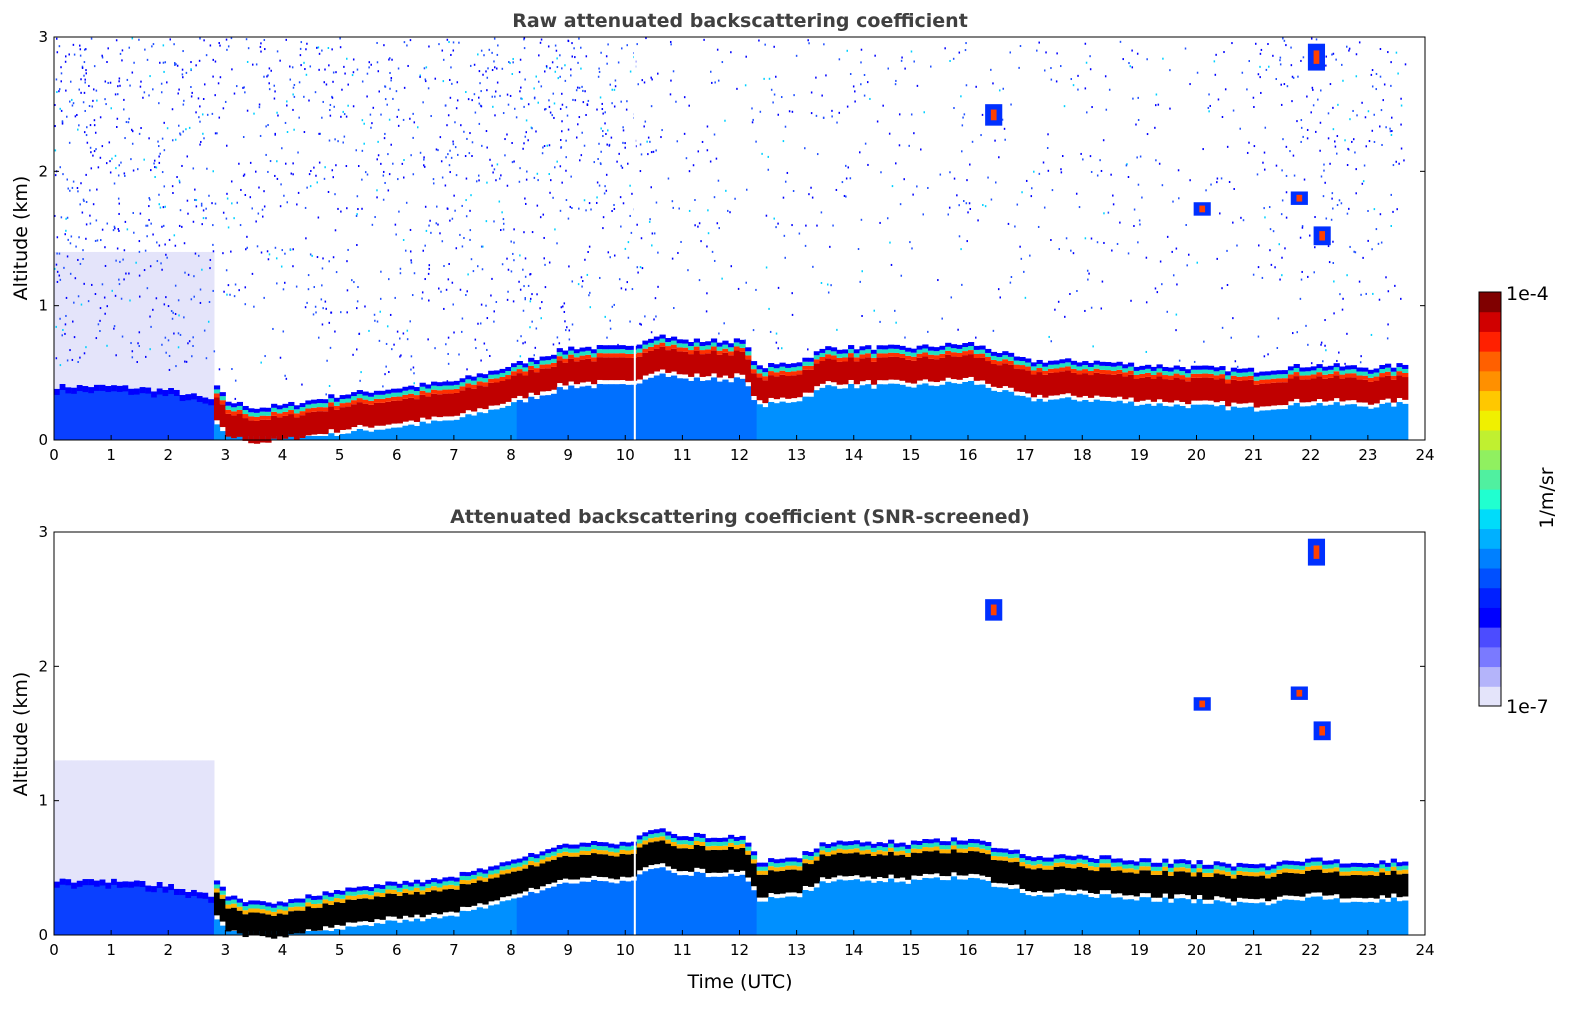  Describe the element at coordinates (1490, 499) in the screenshot. I see `colorbar-frame` at that location.